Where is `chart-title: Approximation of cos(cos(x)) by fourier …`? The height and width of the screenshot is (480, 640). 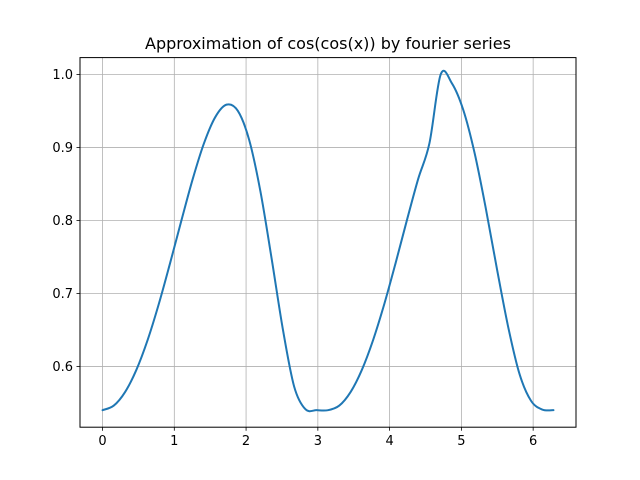
chart-title: Approximation of cos(cos(x)) by fourier … is located at coordinates (328, 43).